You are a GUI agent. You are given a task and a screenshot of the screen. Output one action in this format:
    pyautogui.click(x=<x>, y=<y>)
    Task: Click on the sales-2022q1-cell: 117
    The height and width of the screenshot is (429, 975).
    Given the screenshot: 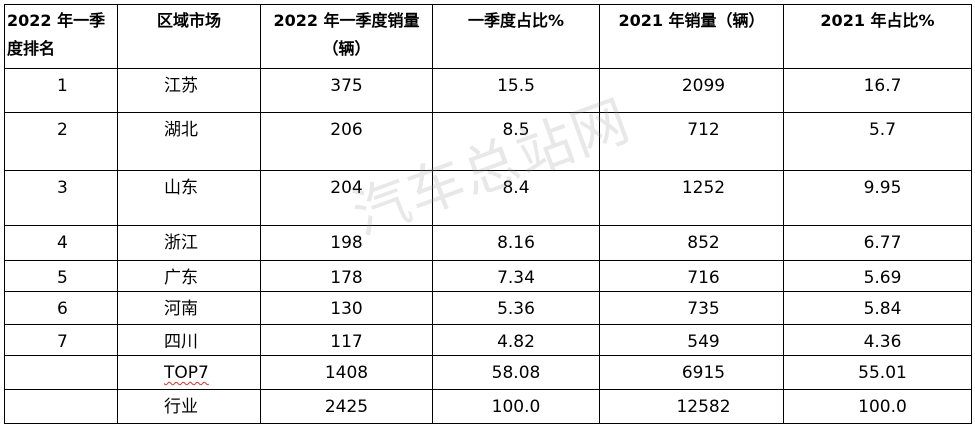 What is the action you would take?
    pyautogui.click(x=346, y=340)
    